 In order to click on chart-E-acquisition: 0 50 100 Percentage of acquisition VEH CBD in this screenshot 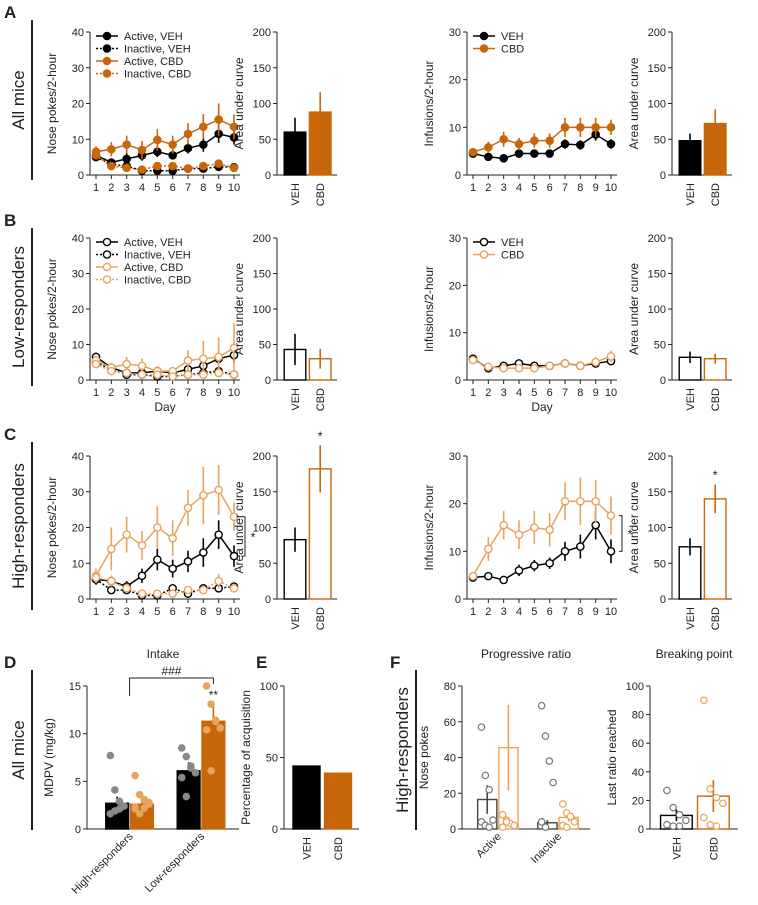, I will do `click(299, 770)`.